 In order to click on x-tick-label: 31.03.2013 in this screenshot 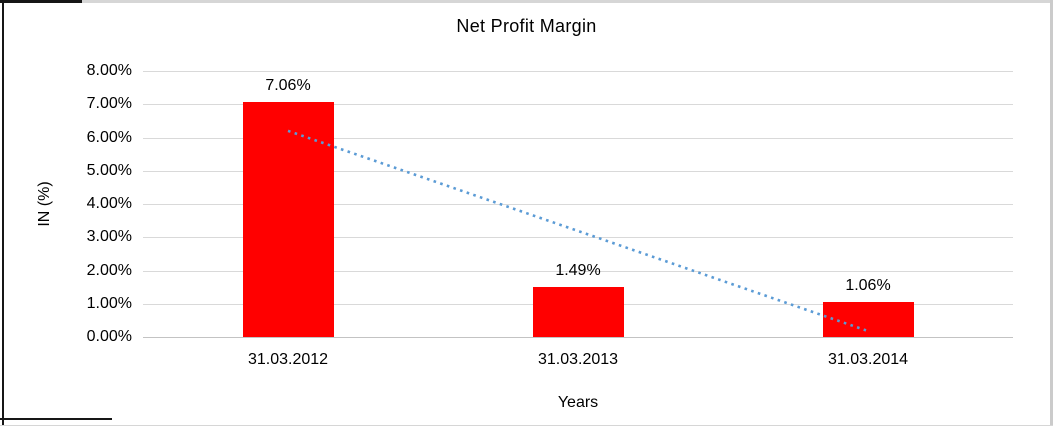, I will do `click(578, 359)`.